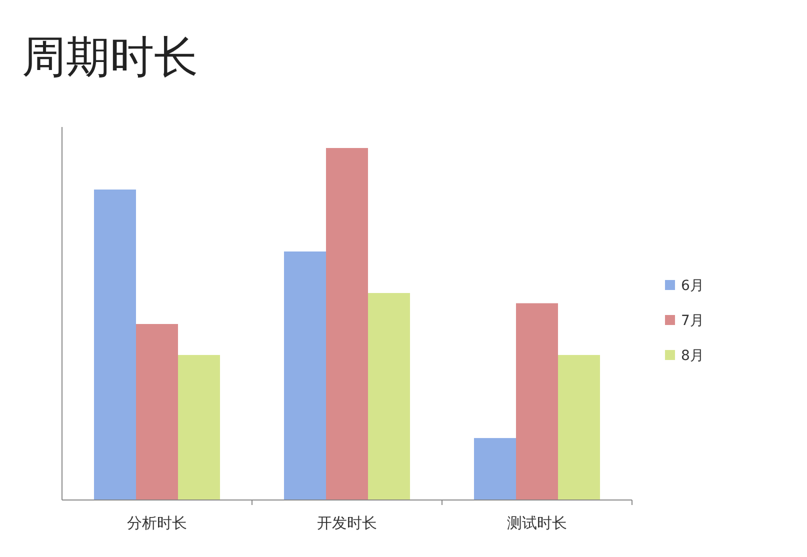 The image size is (807, 557). I want to click on legend-label: 6月, so click(692, 286).